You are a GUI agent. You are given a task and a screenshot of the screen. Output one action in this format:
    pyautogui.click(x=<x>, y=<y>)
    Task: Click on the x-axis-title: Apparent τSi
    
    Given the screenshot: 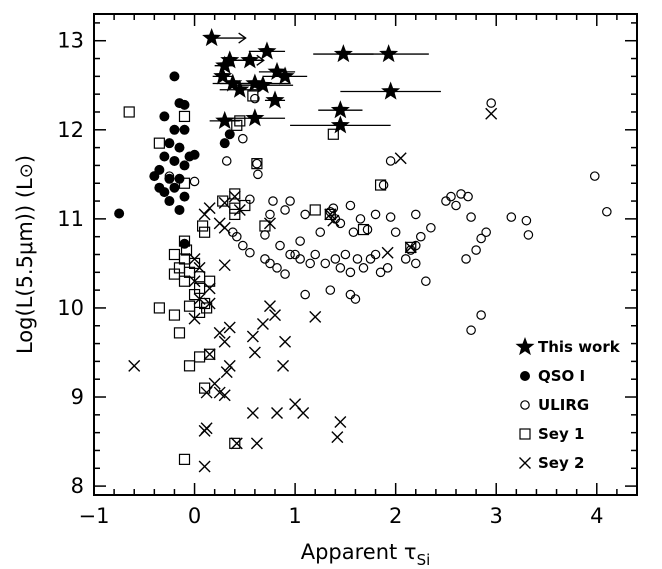 What is the action you would take?
    pyautogui.click(x=366, y=554)
    